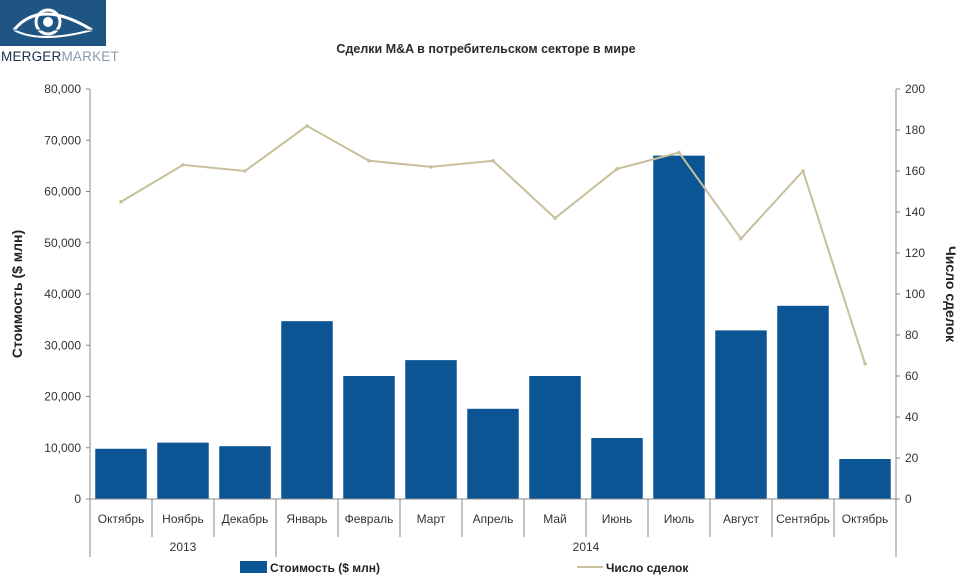  Describe the element at coordinates (493, 519) in the screenshot. I see `x-tick-label: Апрель` at that location.